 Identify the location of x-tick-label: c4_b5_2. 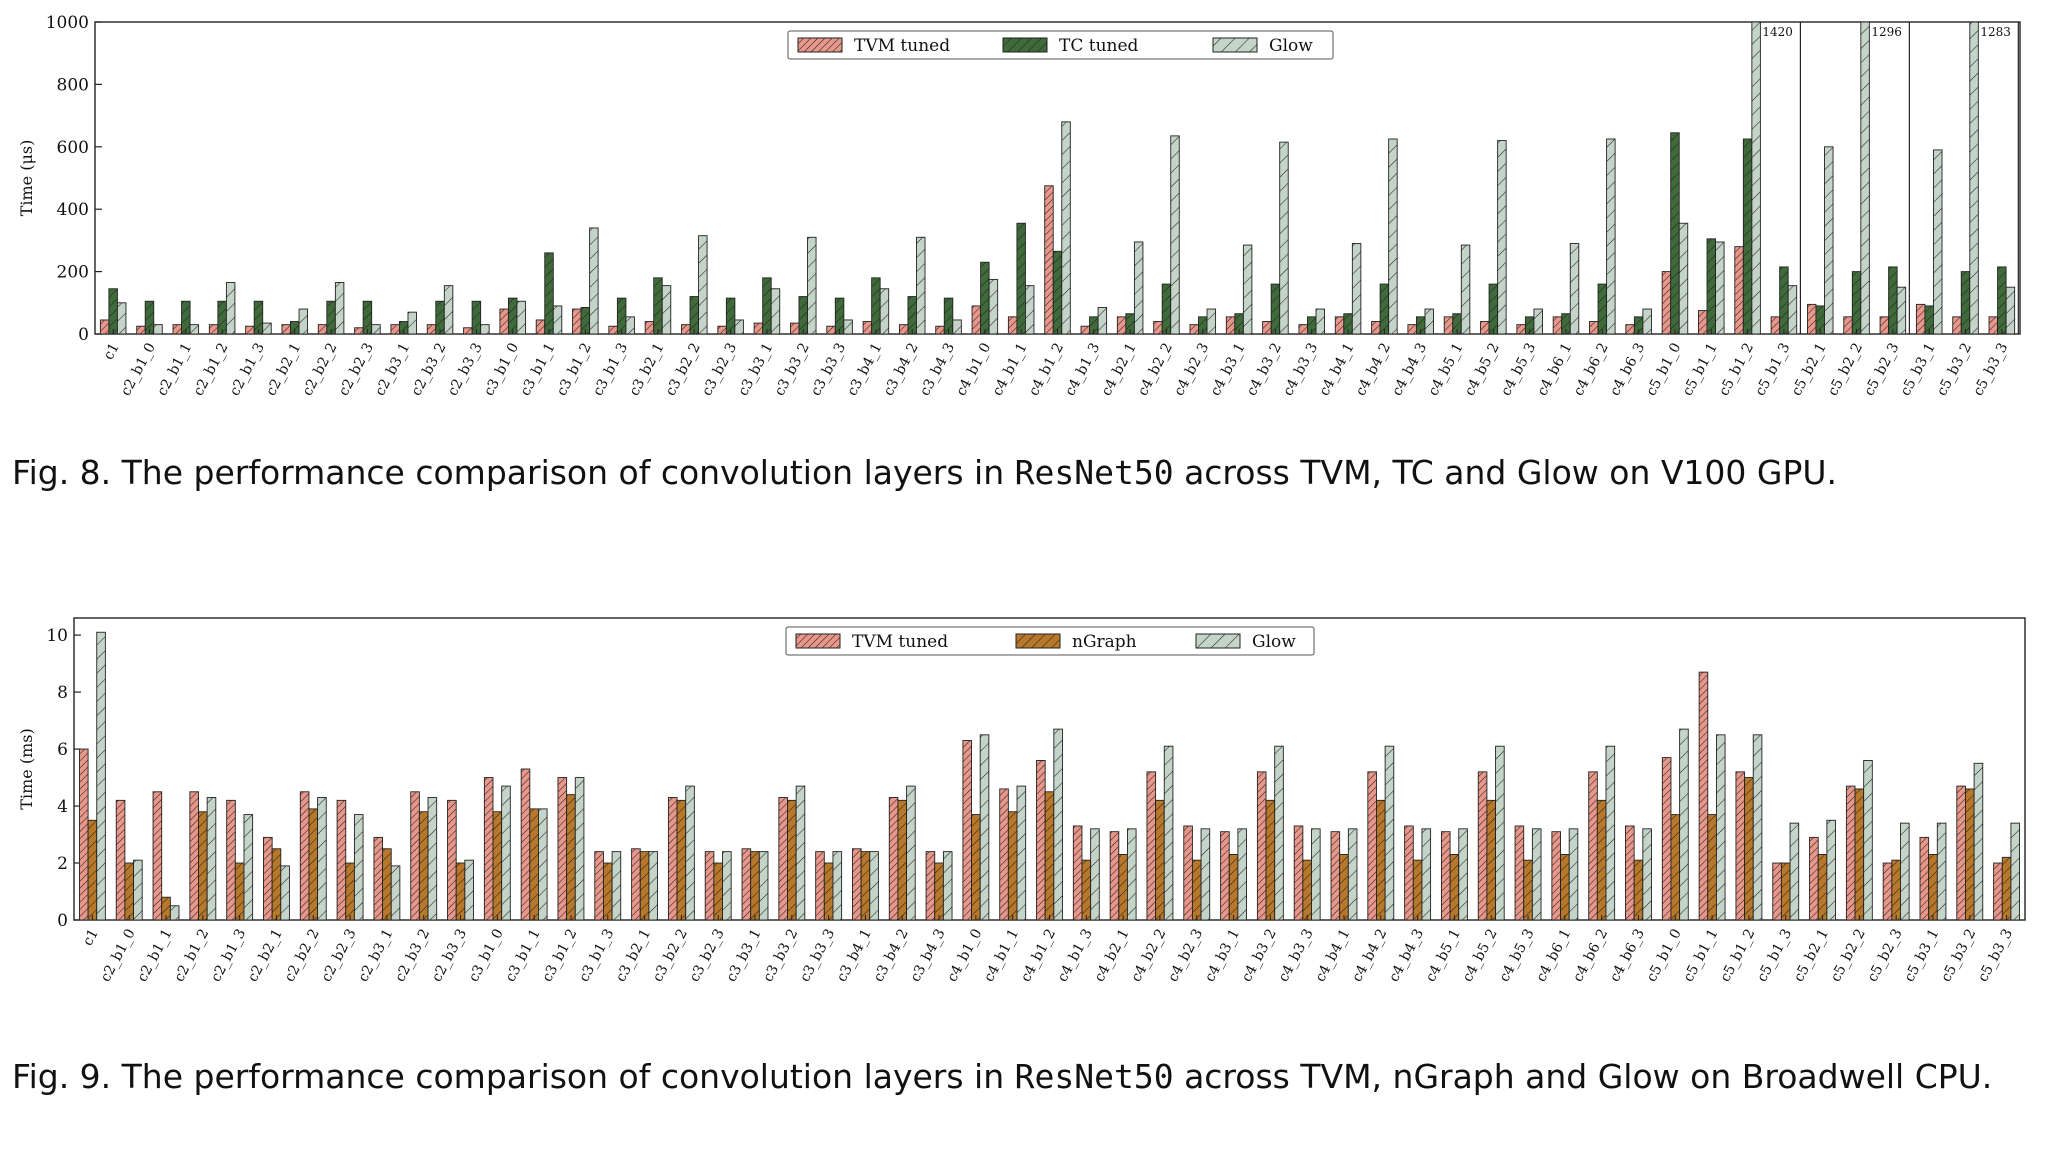
(1482, 369).